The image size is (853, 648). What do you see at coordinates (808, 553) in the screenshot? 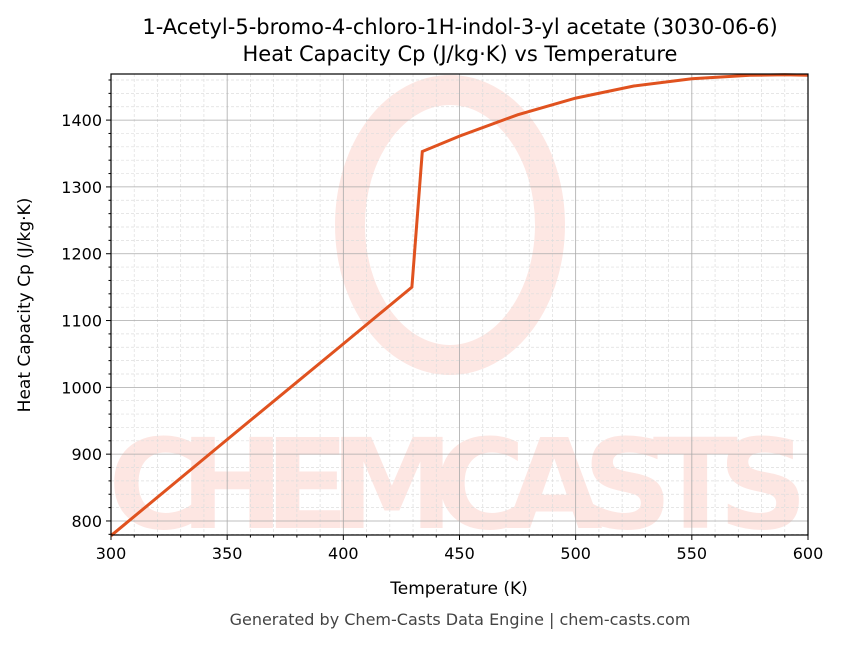
I see `x-tick-label: 600` at bounding box center [808, 553].